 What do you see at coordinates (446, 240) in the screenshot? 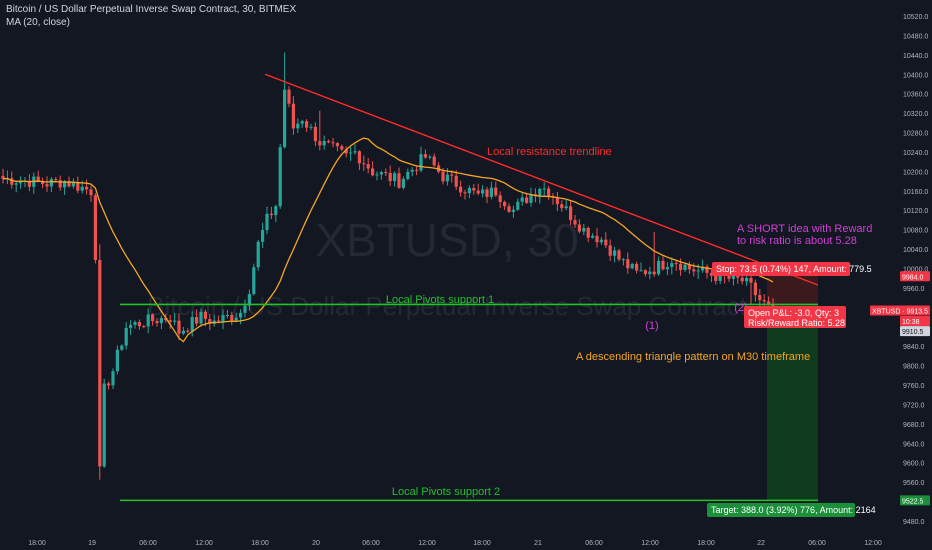
I see `watermark-symbol: XBTUSD, 30` at bounding box center [446, 240].